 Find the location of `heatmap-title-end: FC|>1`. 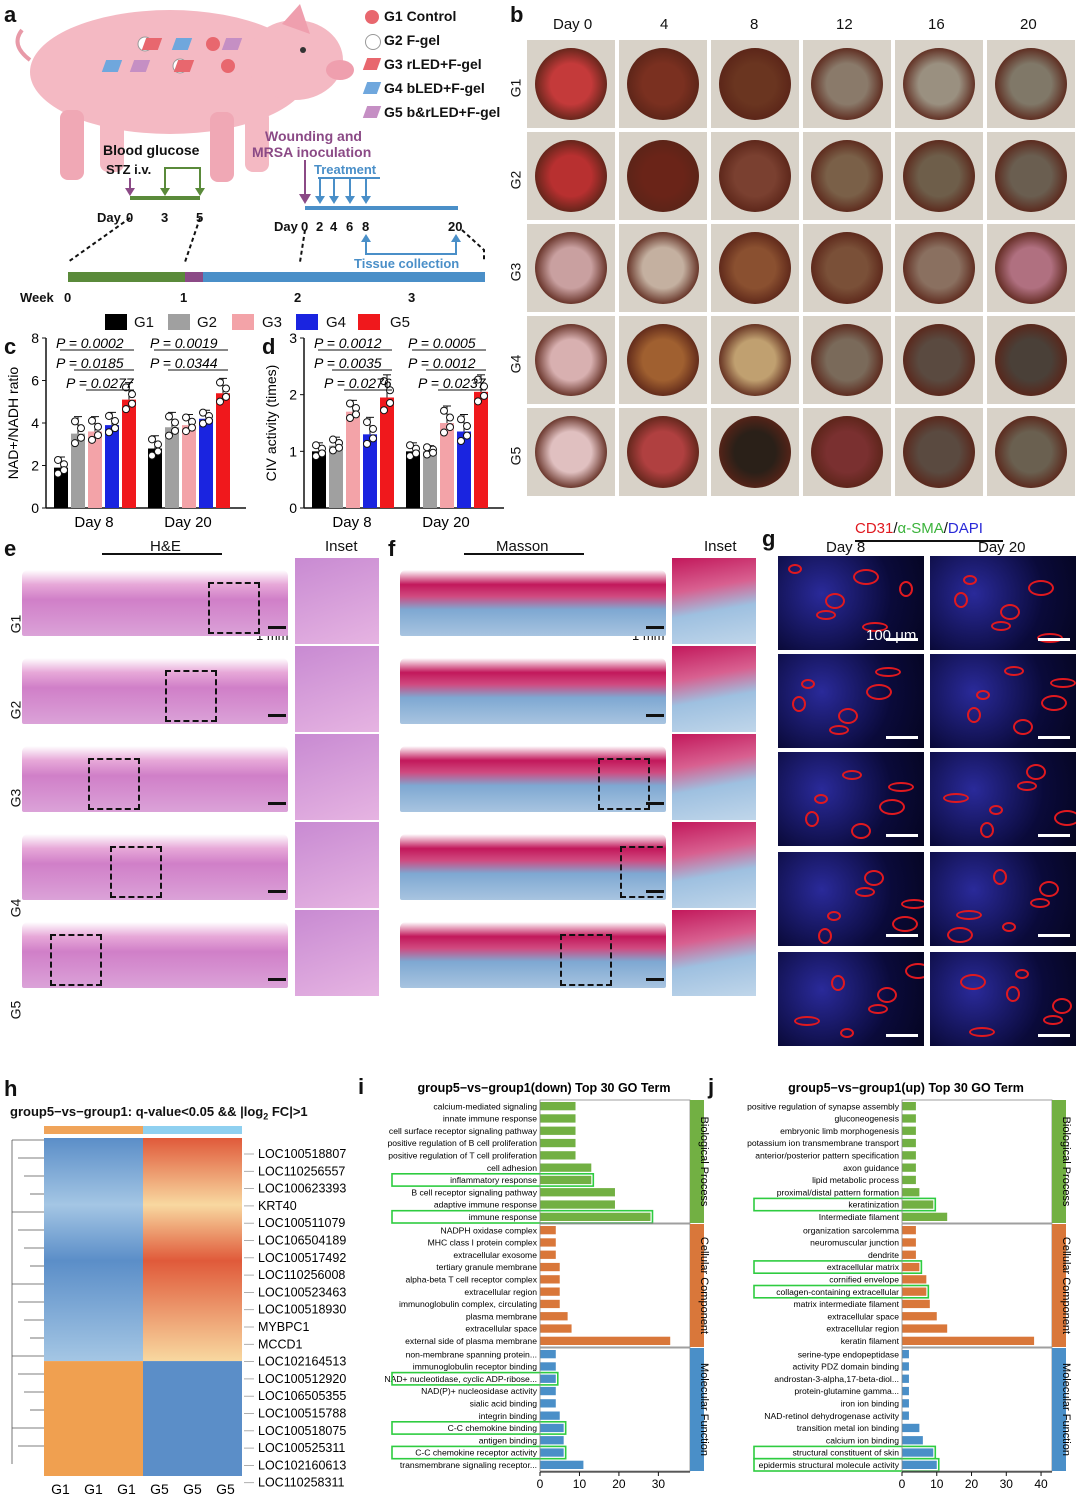

heatmap-title-end: FC|>1 is located at coordinates (288, 1111).